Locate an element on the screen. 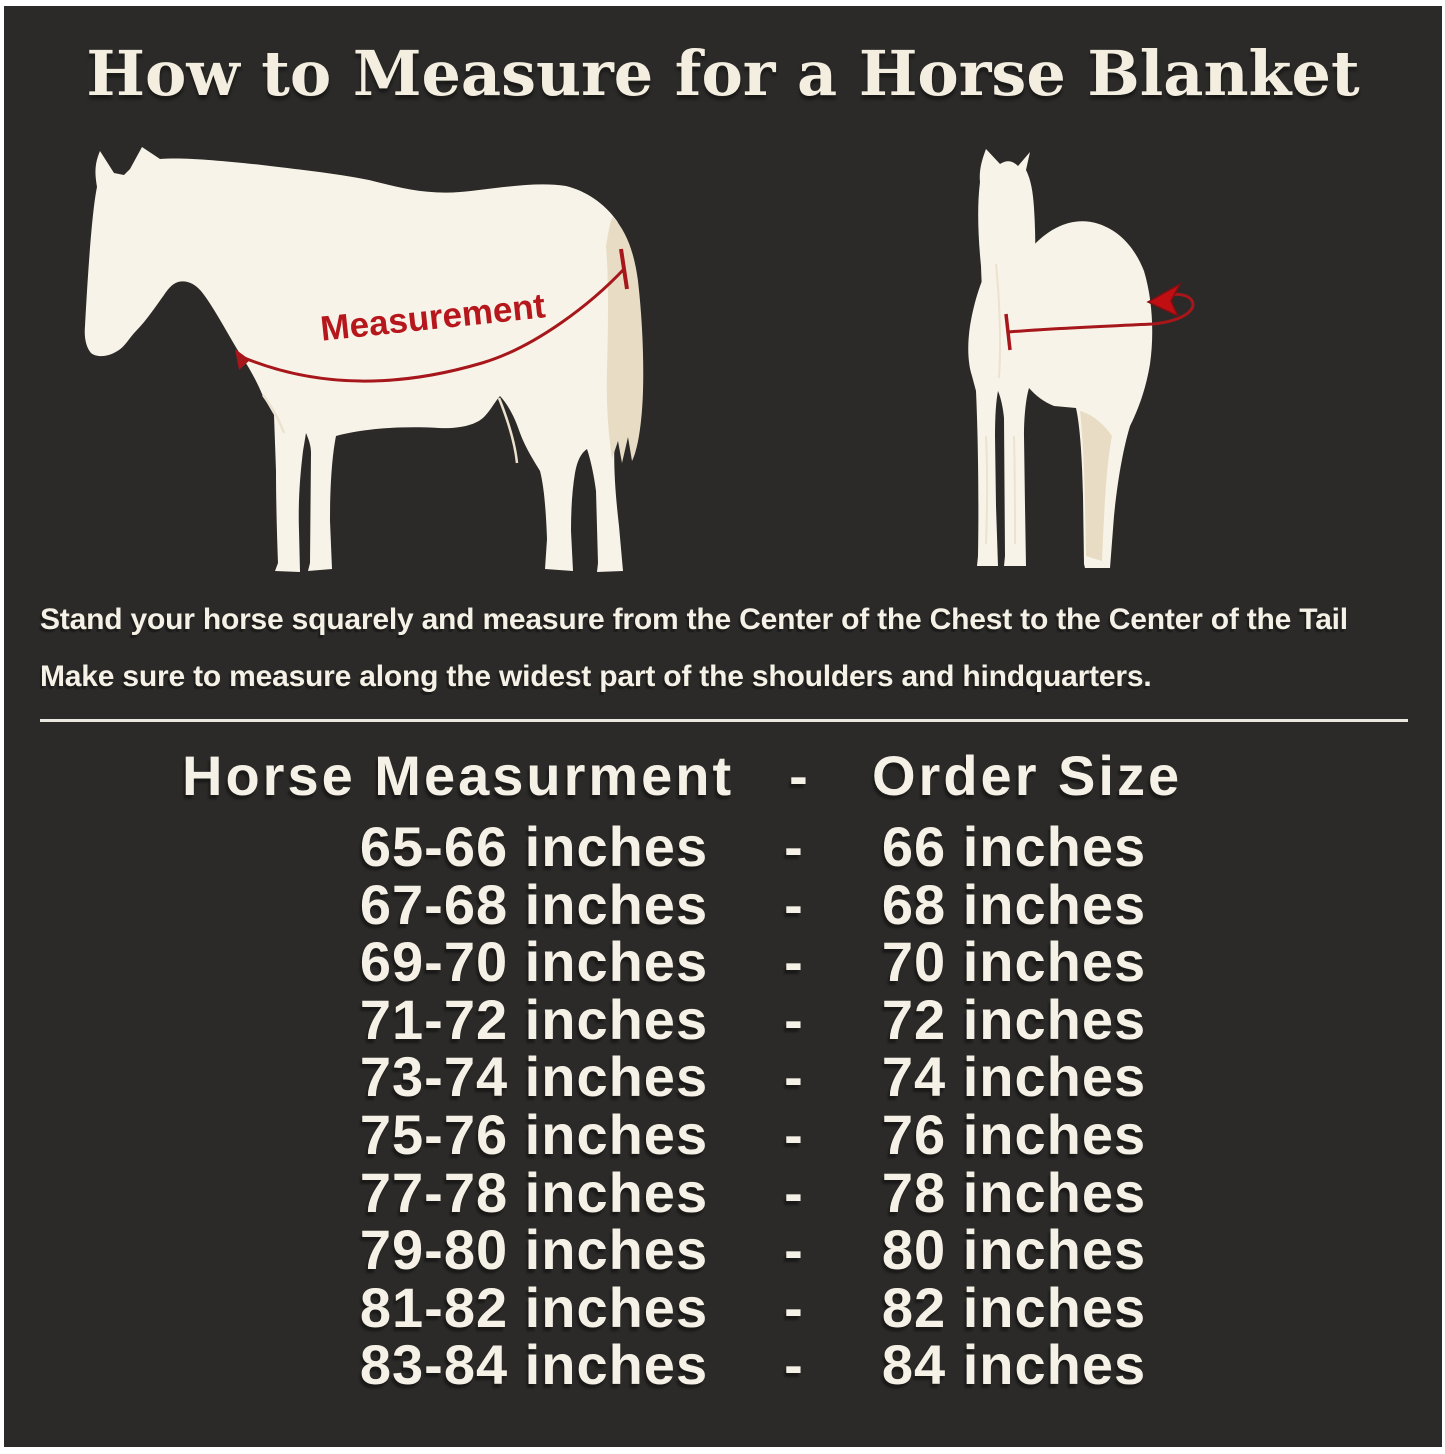 This screenshot has height=1454, width=1445. front-horse-creases is located at coordinates (1000, 404).